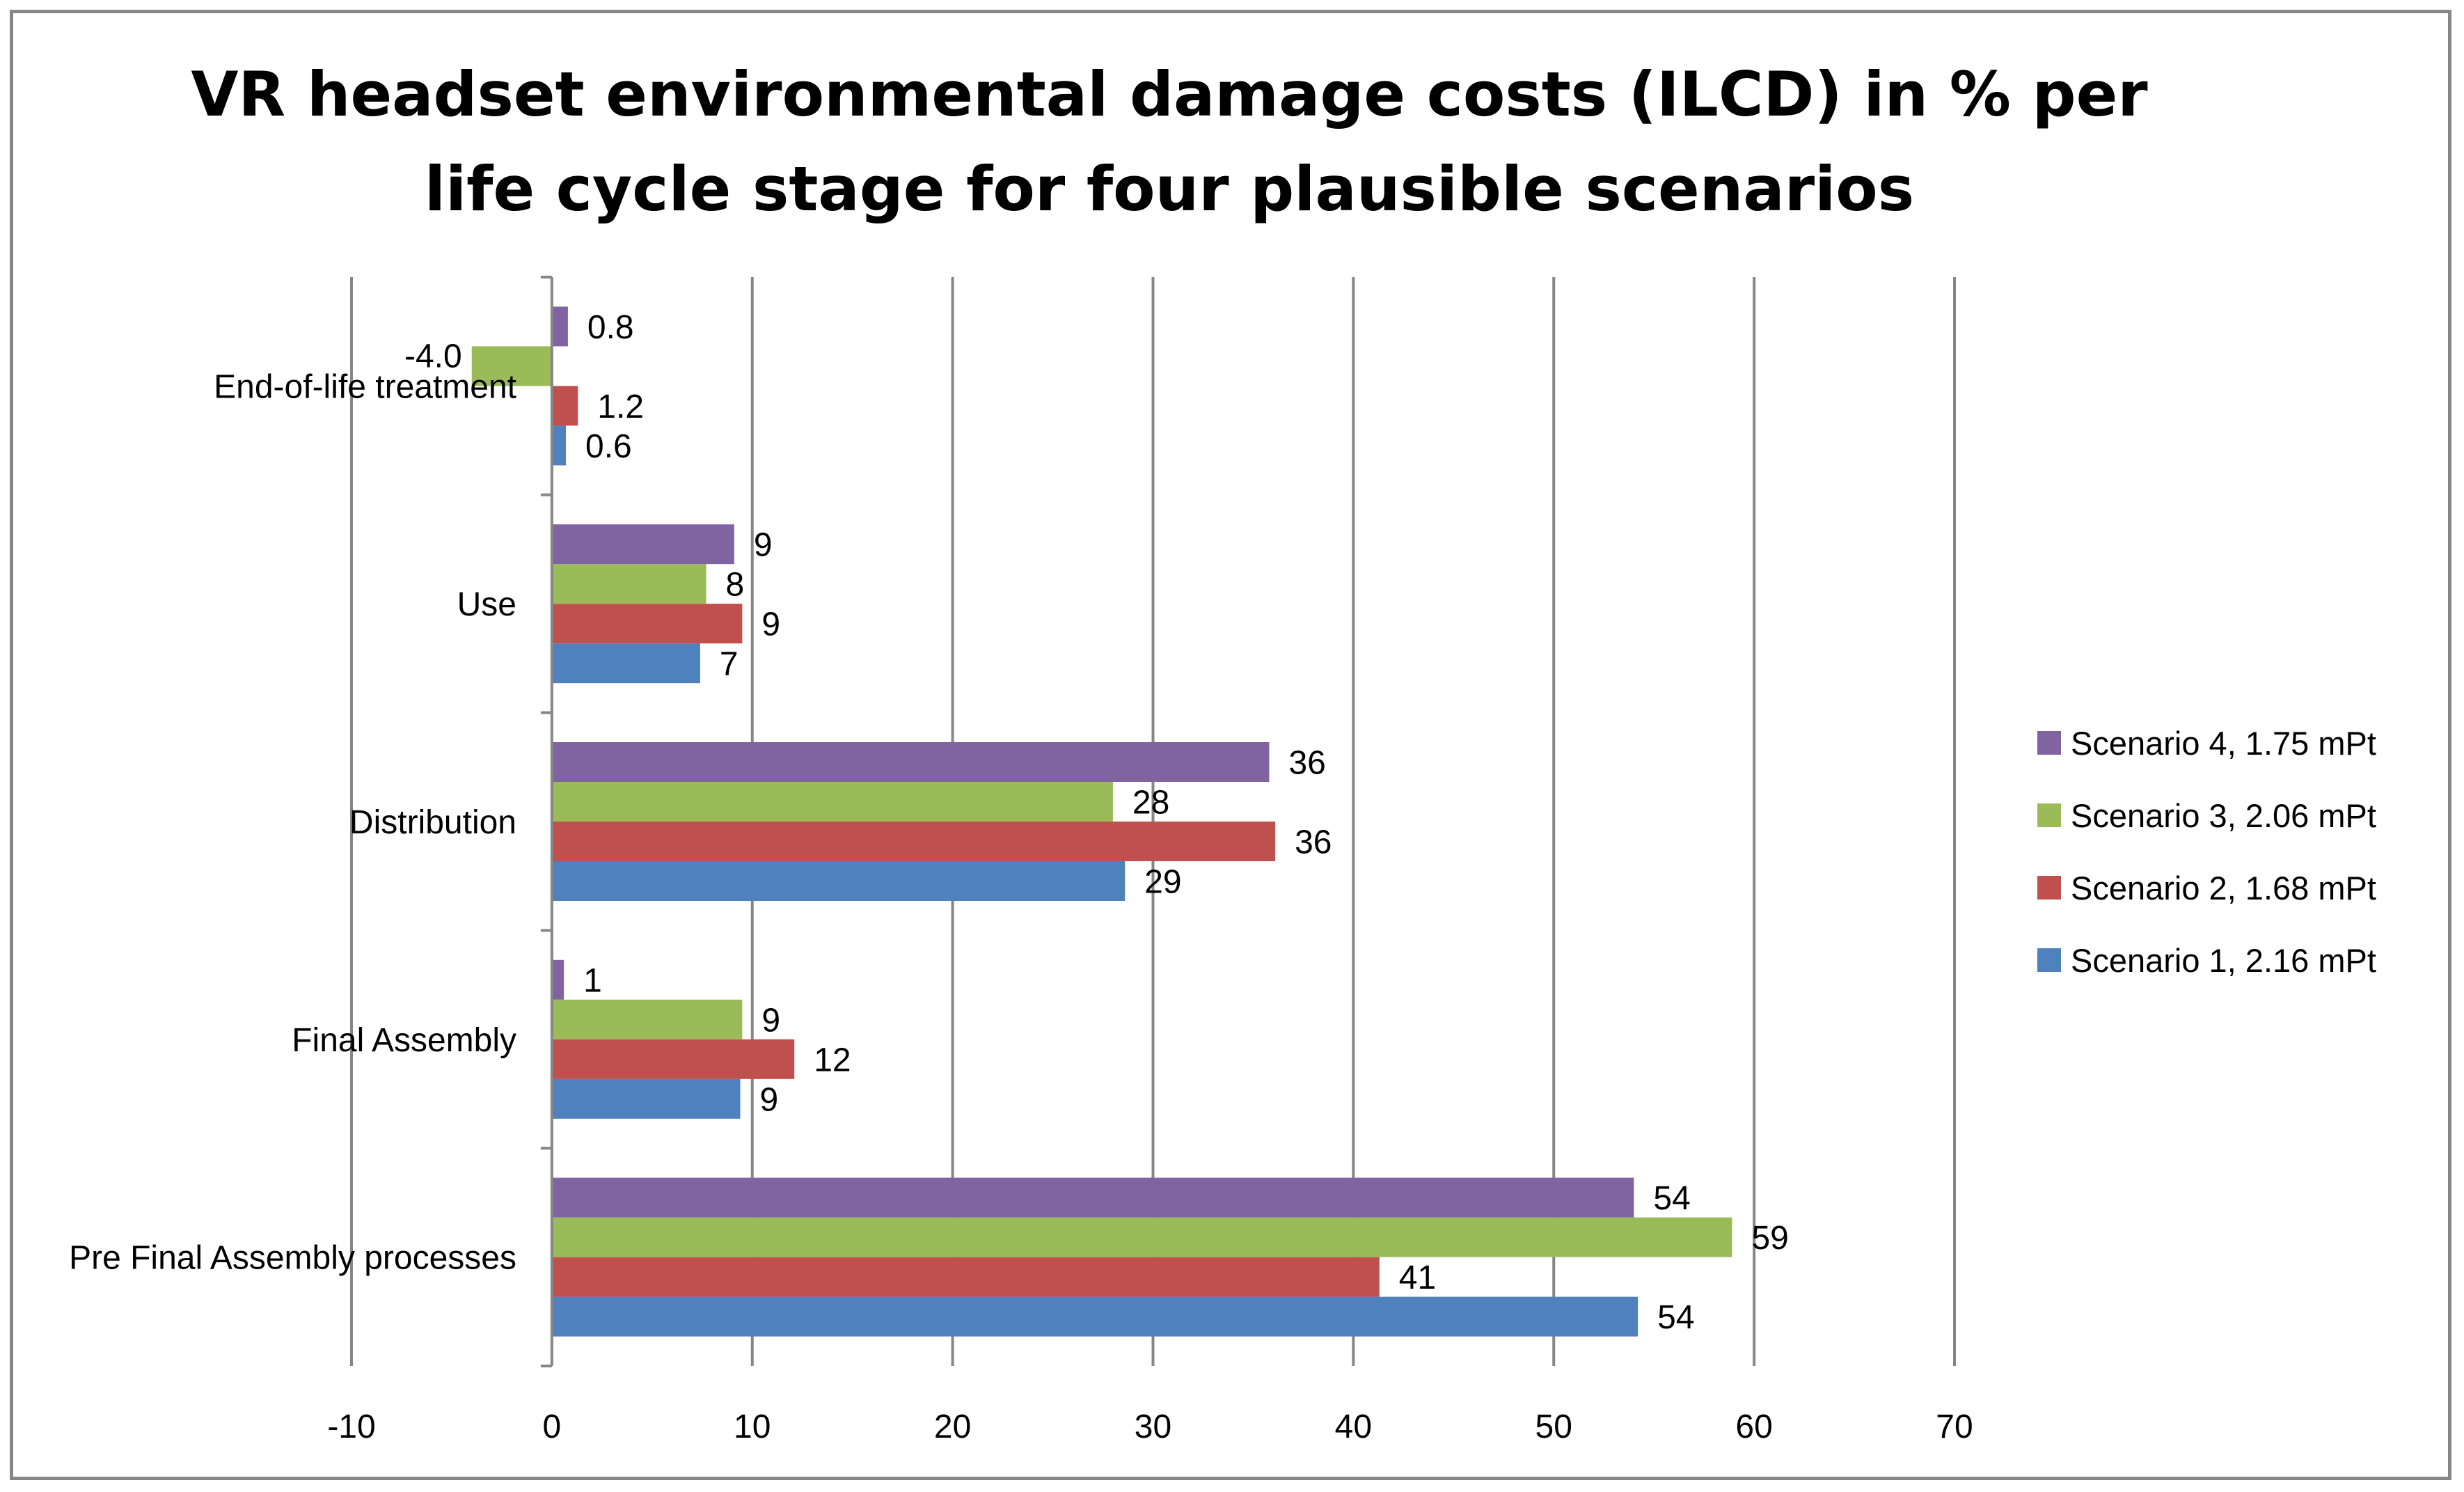 This screenshot has width=2464, height=1492. What do you see at coordinates (608, 446) in the screenshot?
I see `data-label: 0.6` at bounding box center [608, 446].